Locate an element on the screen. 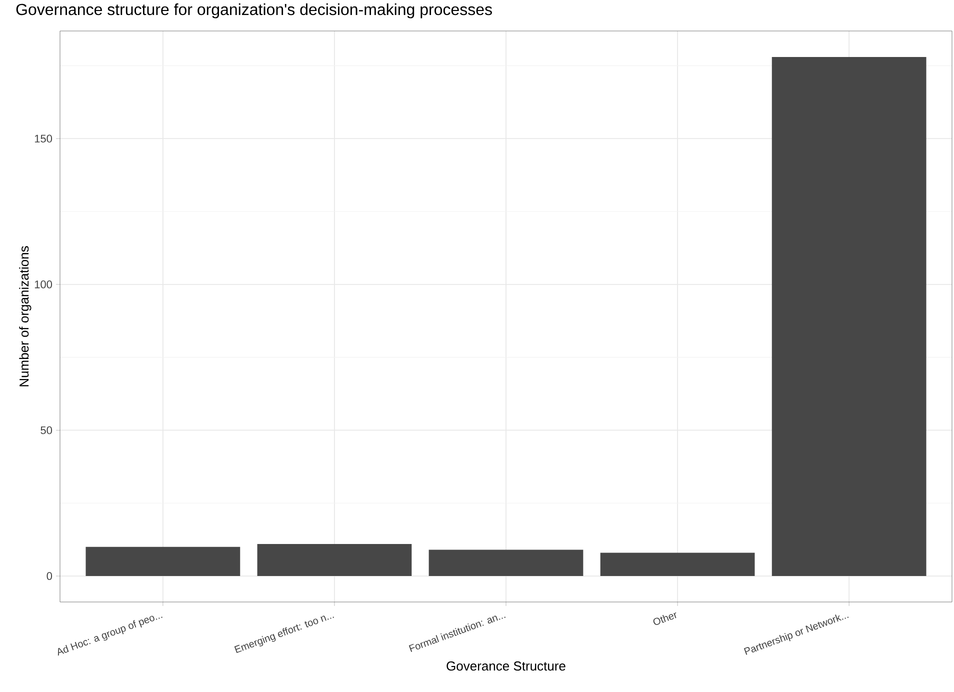  y-tick-label: 150 is located at coordinates (43, 138).